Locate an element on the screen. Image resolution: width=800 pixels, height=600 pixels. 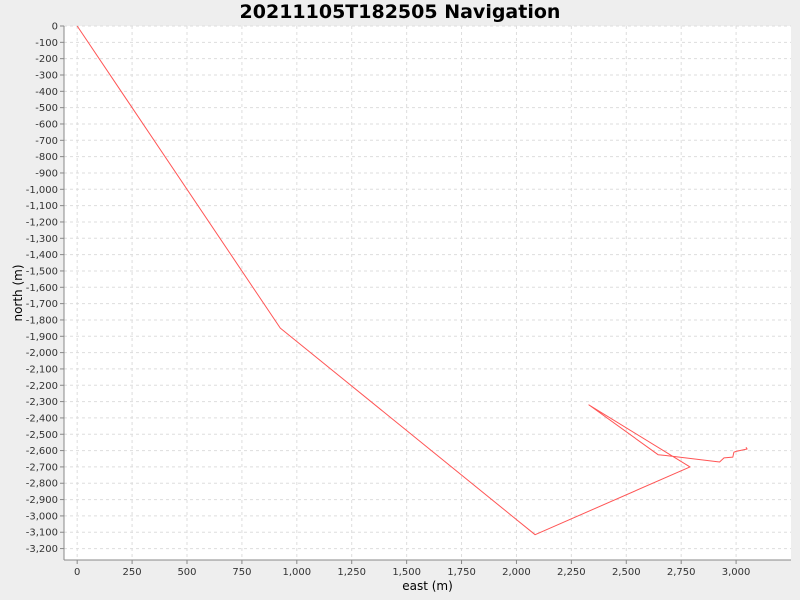
y-tick-label: -1,000 is located at coordinates (42, 190).